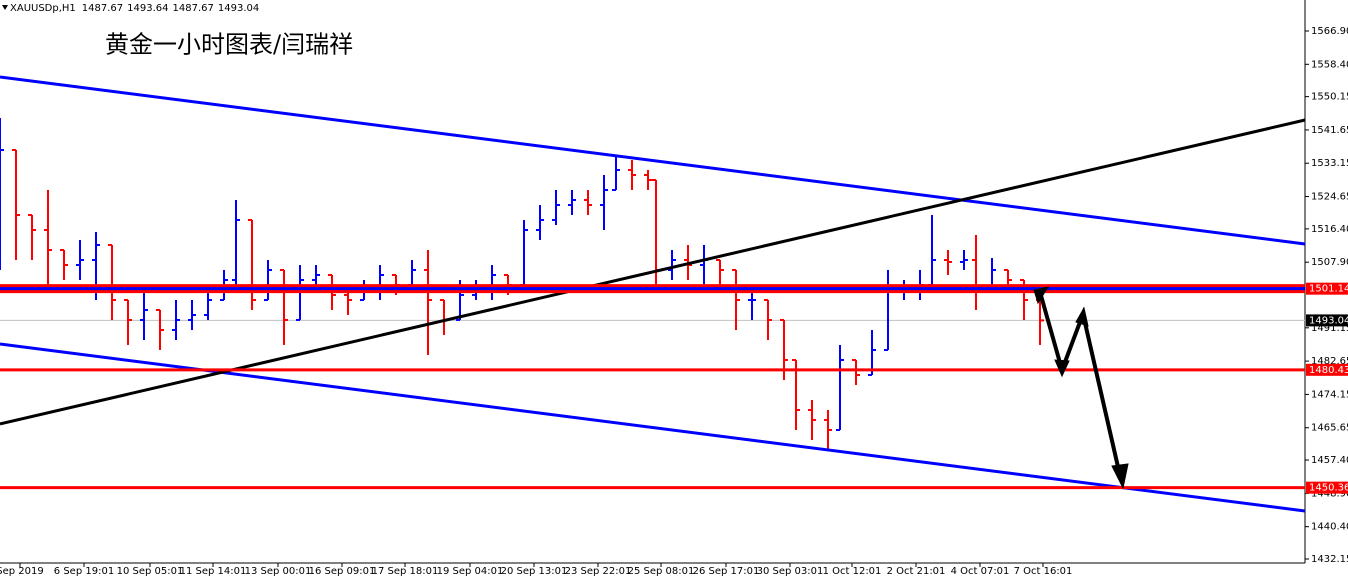 This screenshot has width=1348, height=578. What do you see at coordinates (84, 571) in the screenshot?
I see `x-tick-label: 6 Sep 19:01` at bounding box center [84, 571].